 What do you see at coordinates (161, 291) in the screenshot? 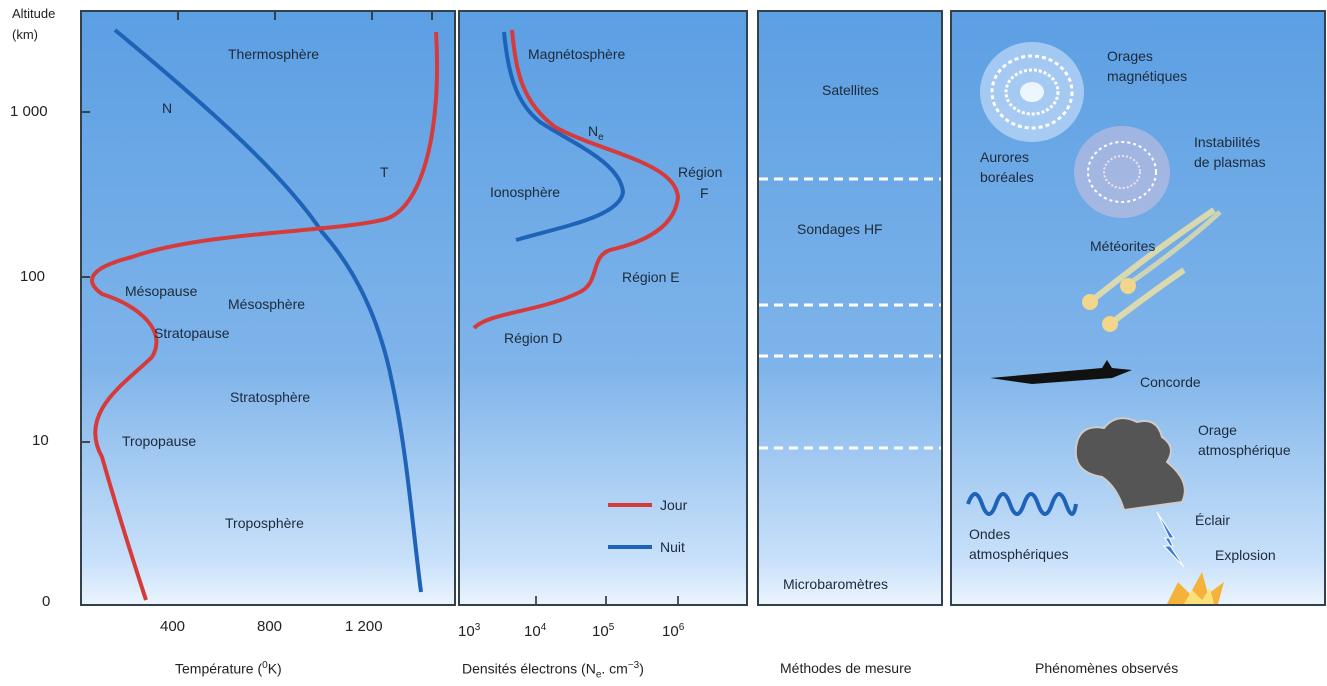
I see `label-mesopause: Mésopause` at bounding box center [161, 291].